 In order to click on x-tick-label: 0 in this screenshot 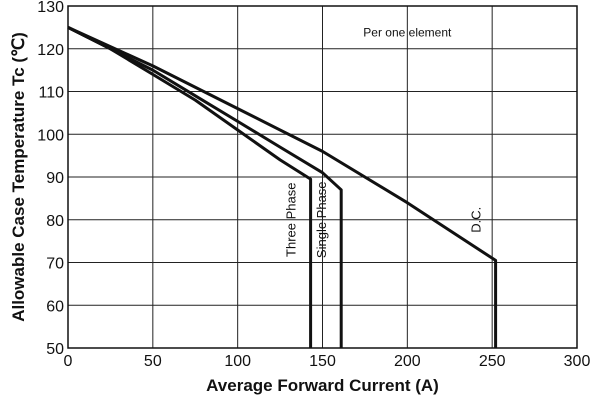, I will do `click(68, 361)`.